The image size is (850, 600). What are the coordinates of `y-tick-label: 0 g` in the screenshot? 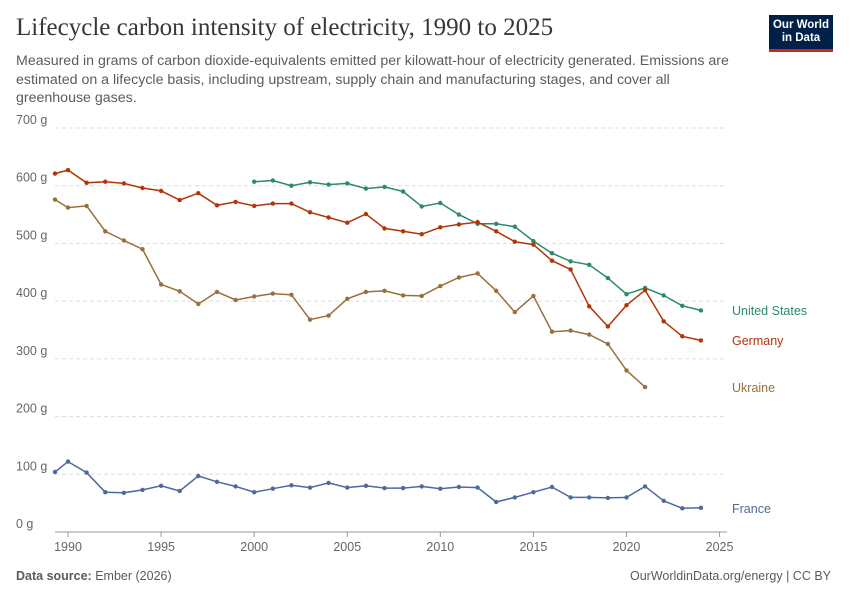 It's located at (24, 524).